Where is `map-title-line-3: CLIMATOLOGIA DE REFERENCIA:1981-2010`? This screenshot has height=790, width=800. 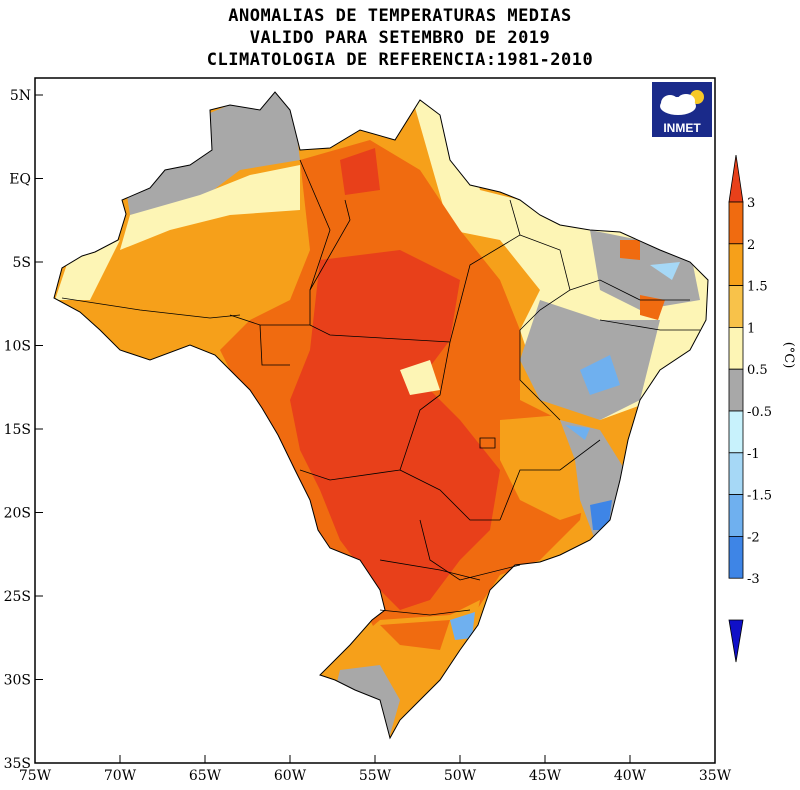 map-title-line-3: CLIMATOLOGIA DE REFERENCIA:1981-2010 is located at coordinates (400, 60).